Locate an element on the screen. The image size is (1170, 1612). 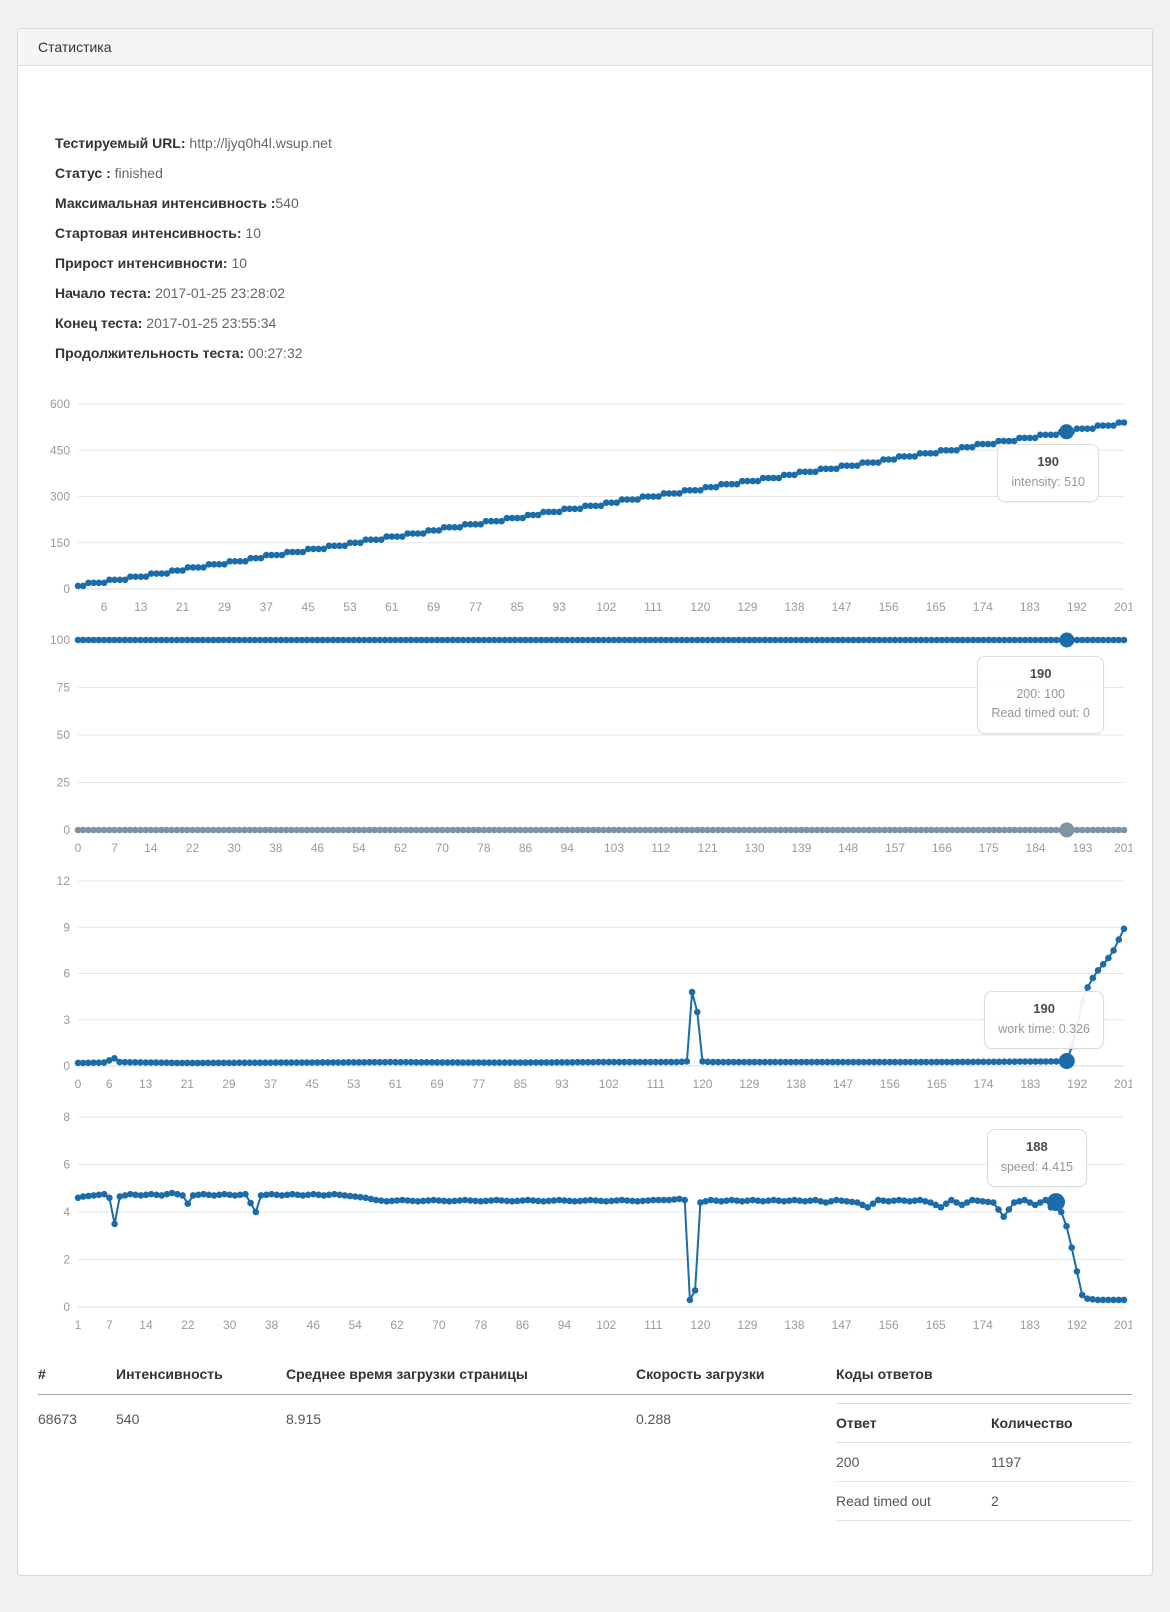
svg-text: 86 is located at coordinates (523, 1325).